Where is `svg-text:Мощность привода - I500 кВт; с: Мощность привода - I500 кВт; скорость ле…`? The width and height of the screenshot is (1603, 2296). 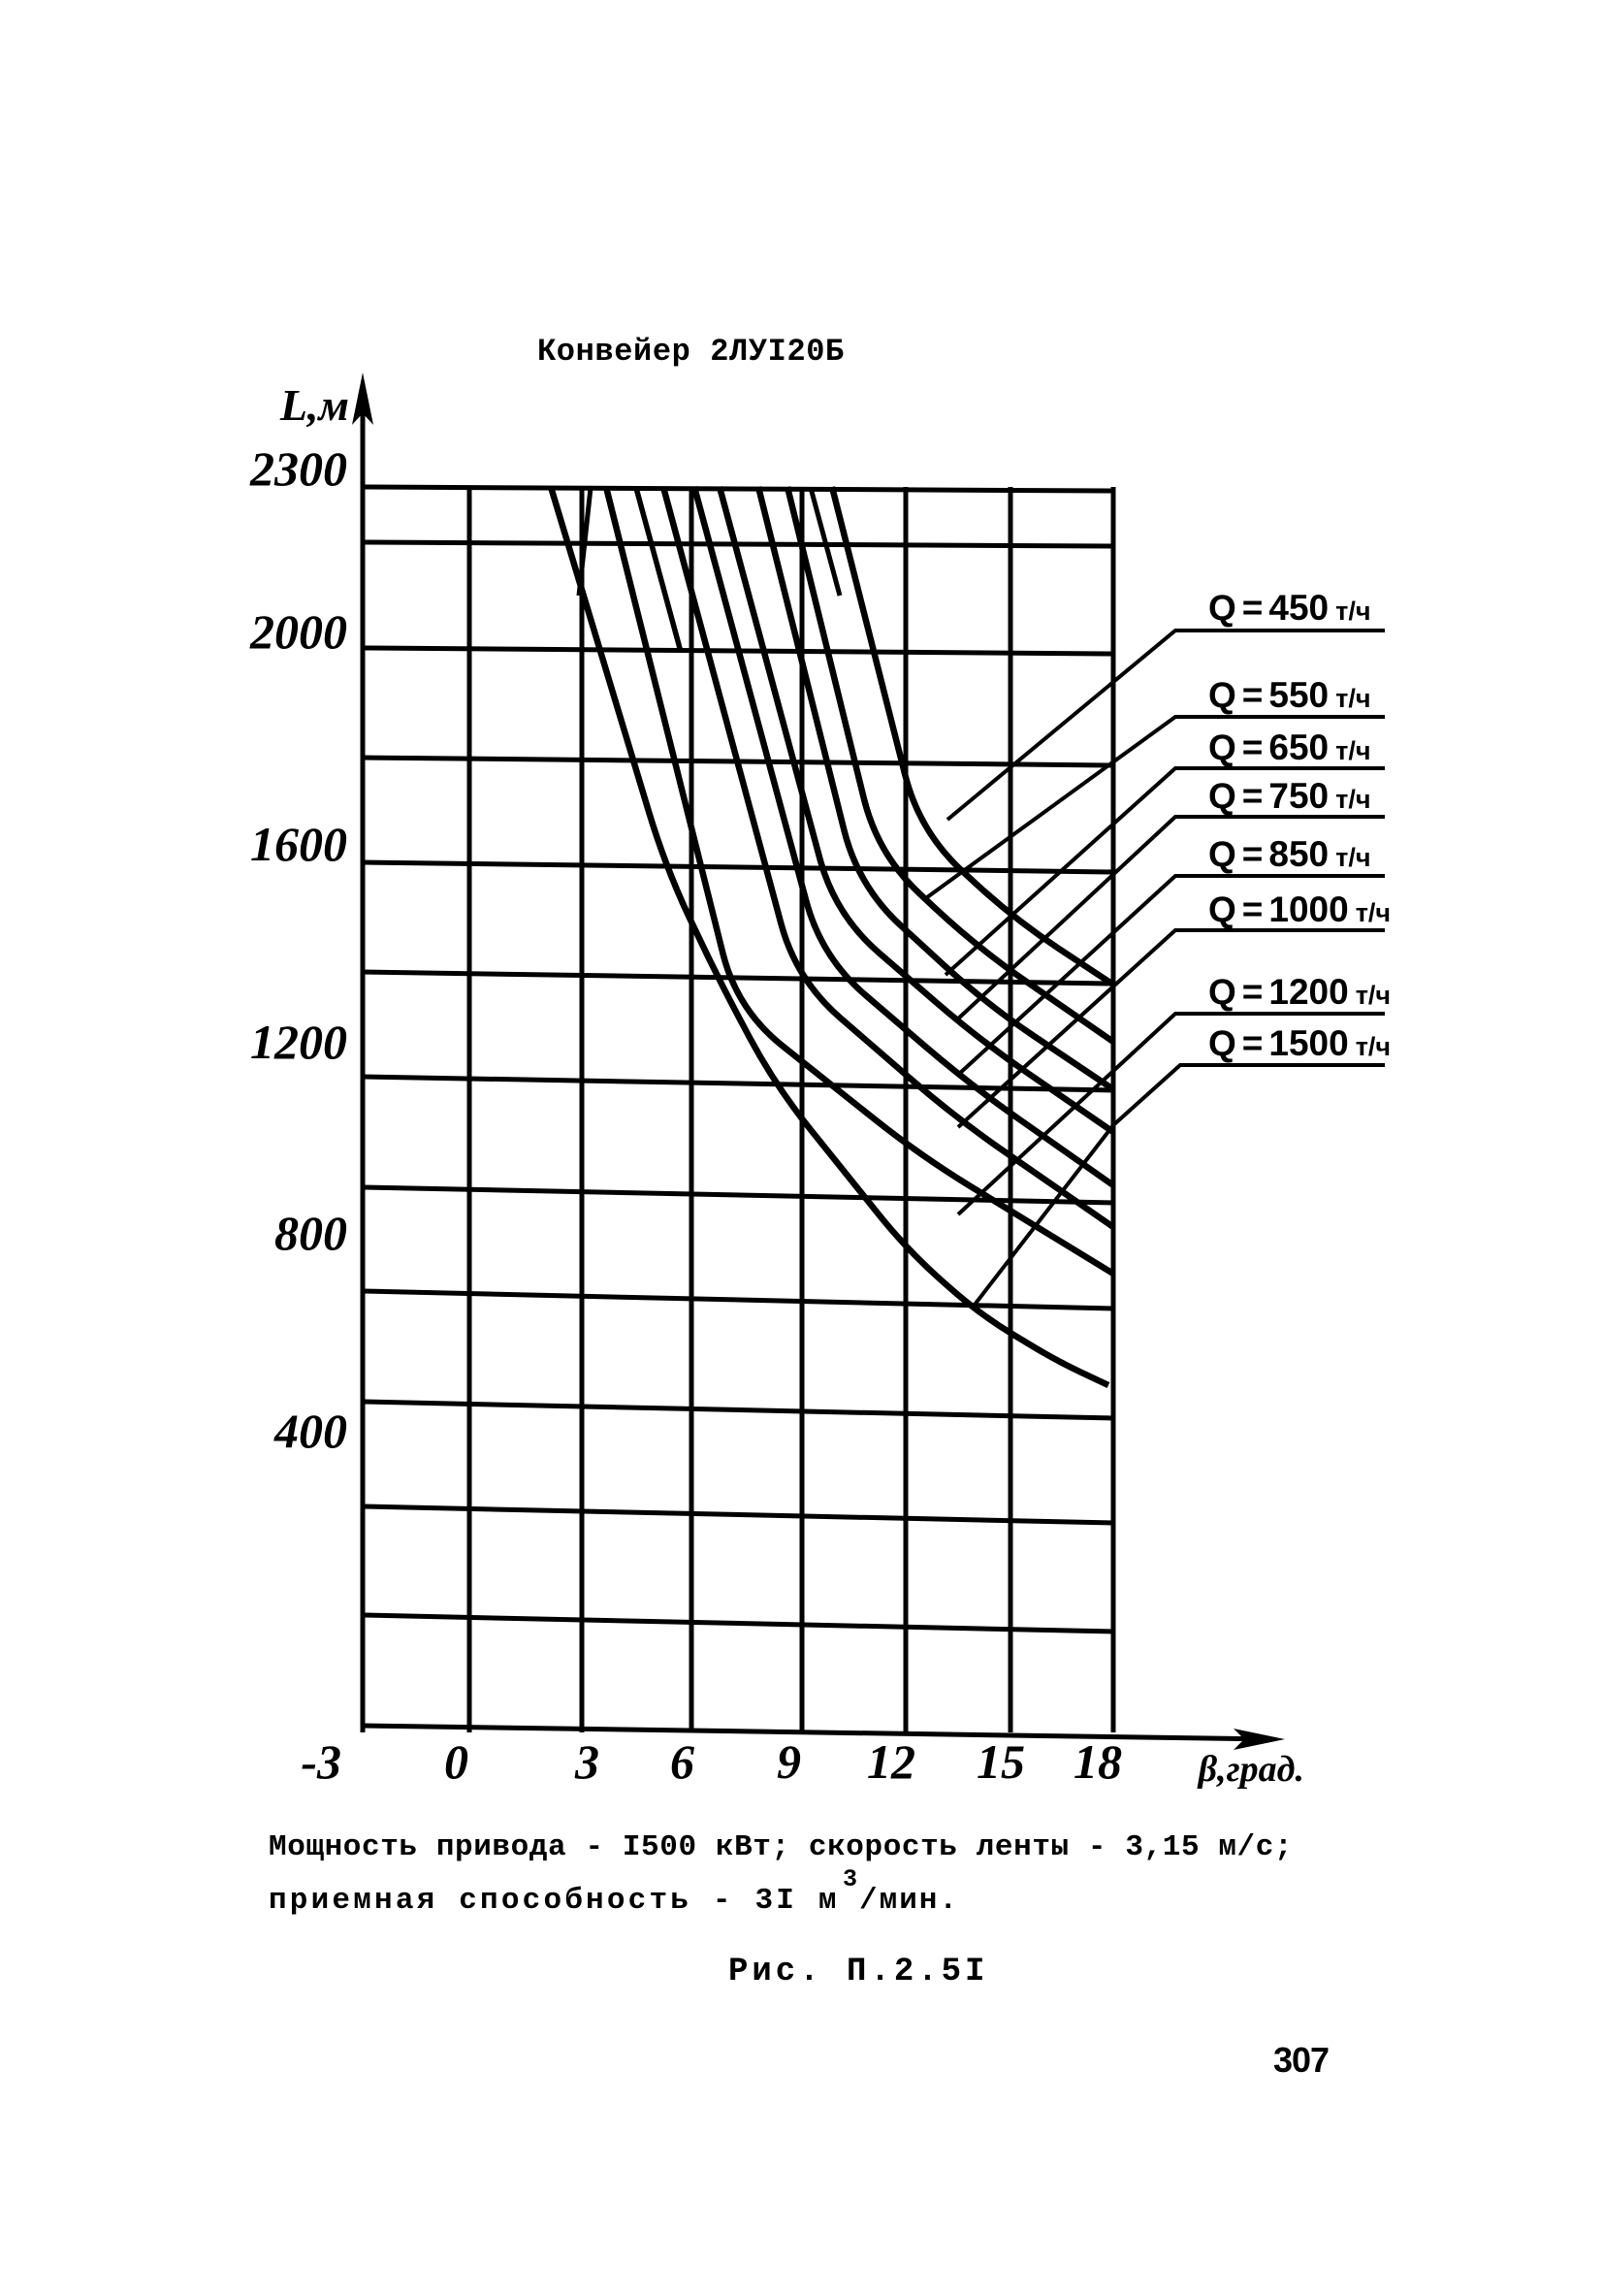
svg-text:Мощность привода - I500 кВт; с: Мощность привода - I500 кВт; скорость ле… is located at coordinates (781, 1847).